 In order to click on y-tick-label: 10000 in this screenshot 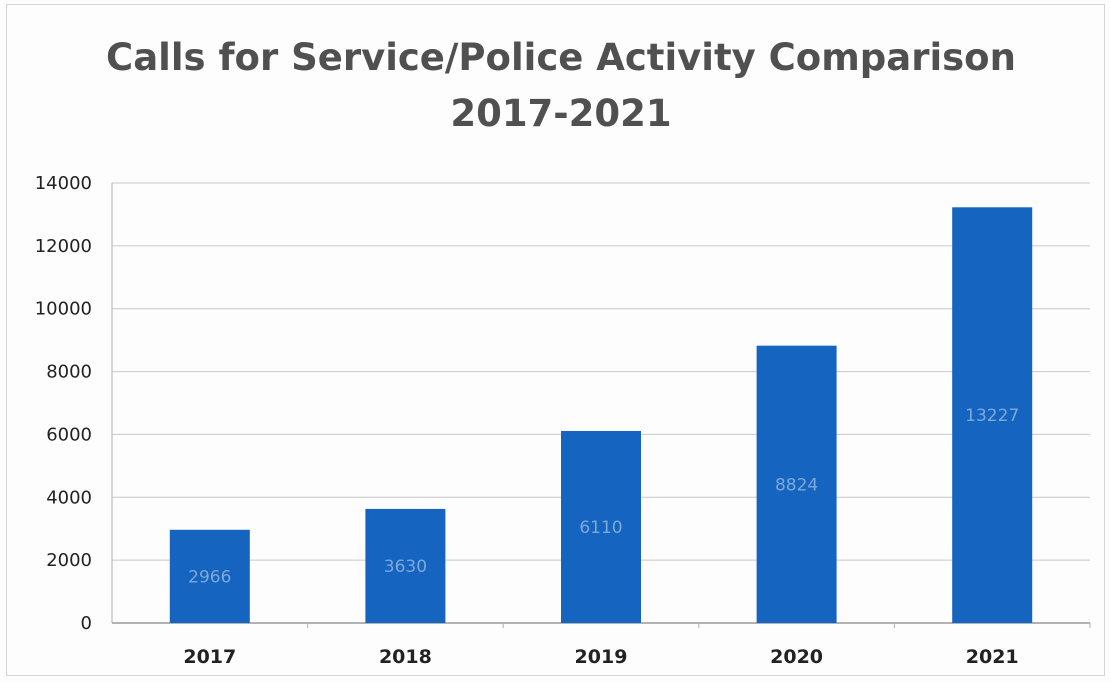, I will do `click(63, 309)`.